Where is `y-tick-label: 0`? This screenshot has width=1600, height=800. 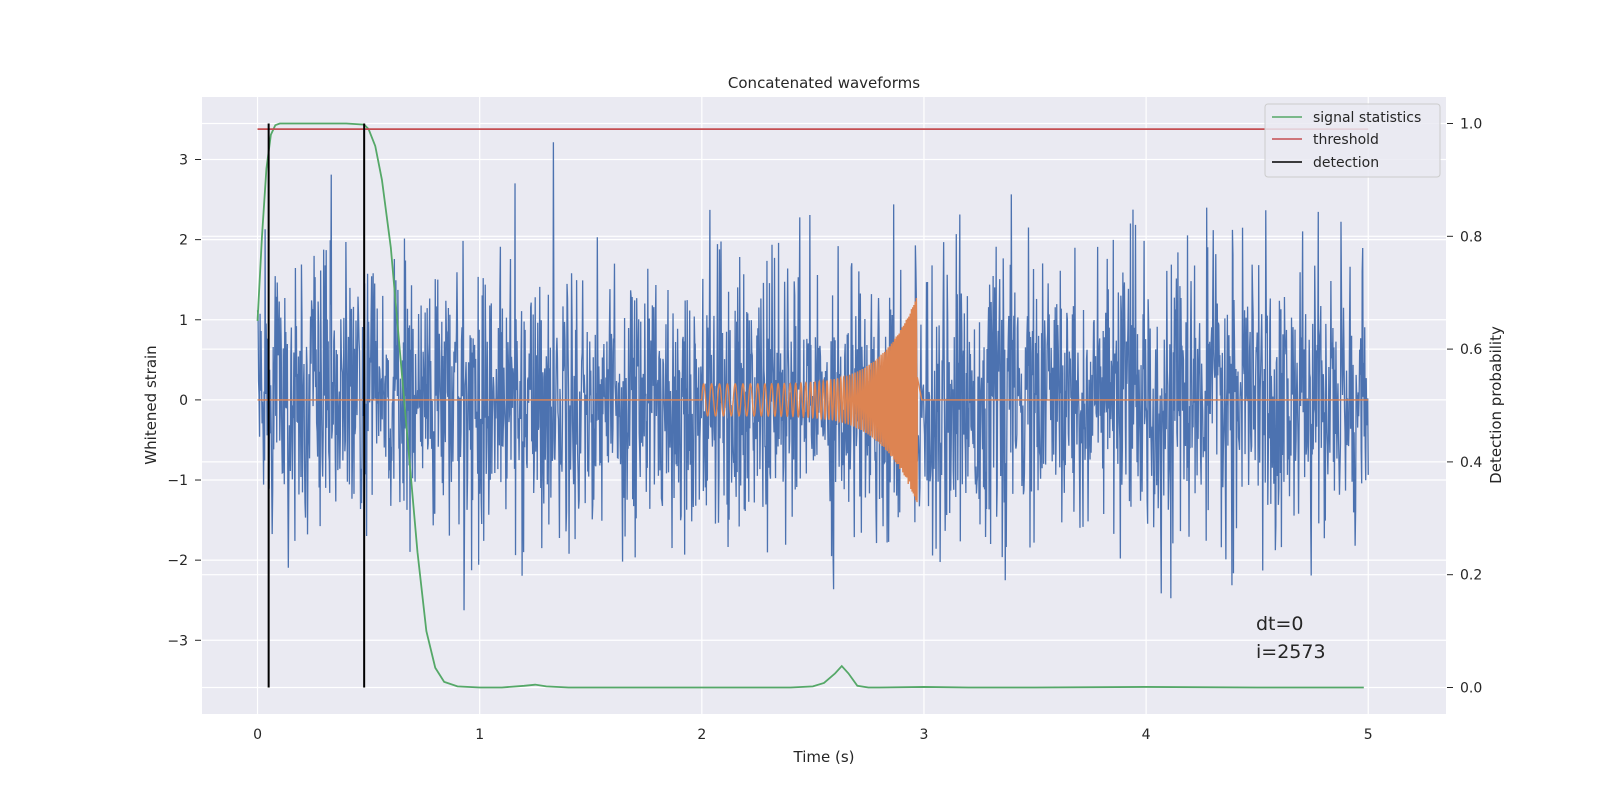 y-tick-label: 0 is located at coordinates (183, 401).